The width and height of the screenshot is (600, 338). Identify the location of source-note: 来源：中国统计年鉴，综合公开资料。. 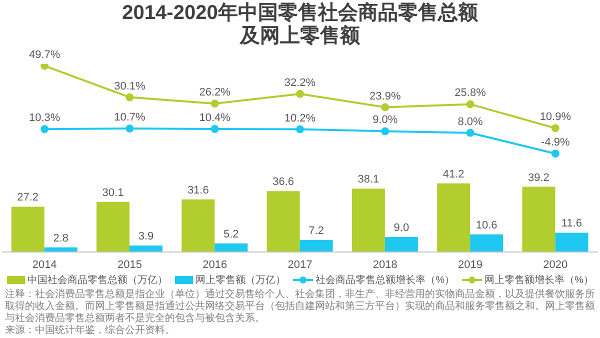
(90, 331).